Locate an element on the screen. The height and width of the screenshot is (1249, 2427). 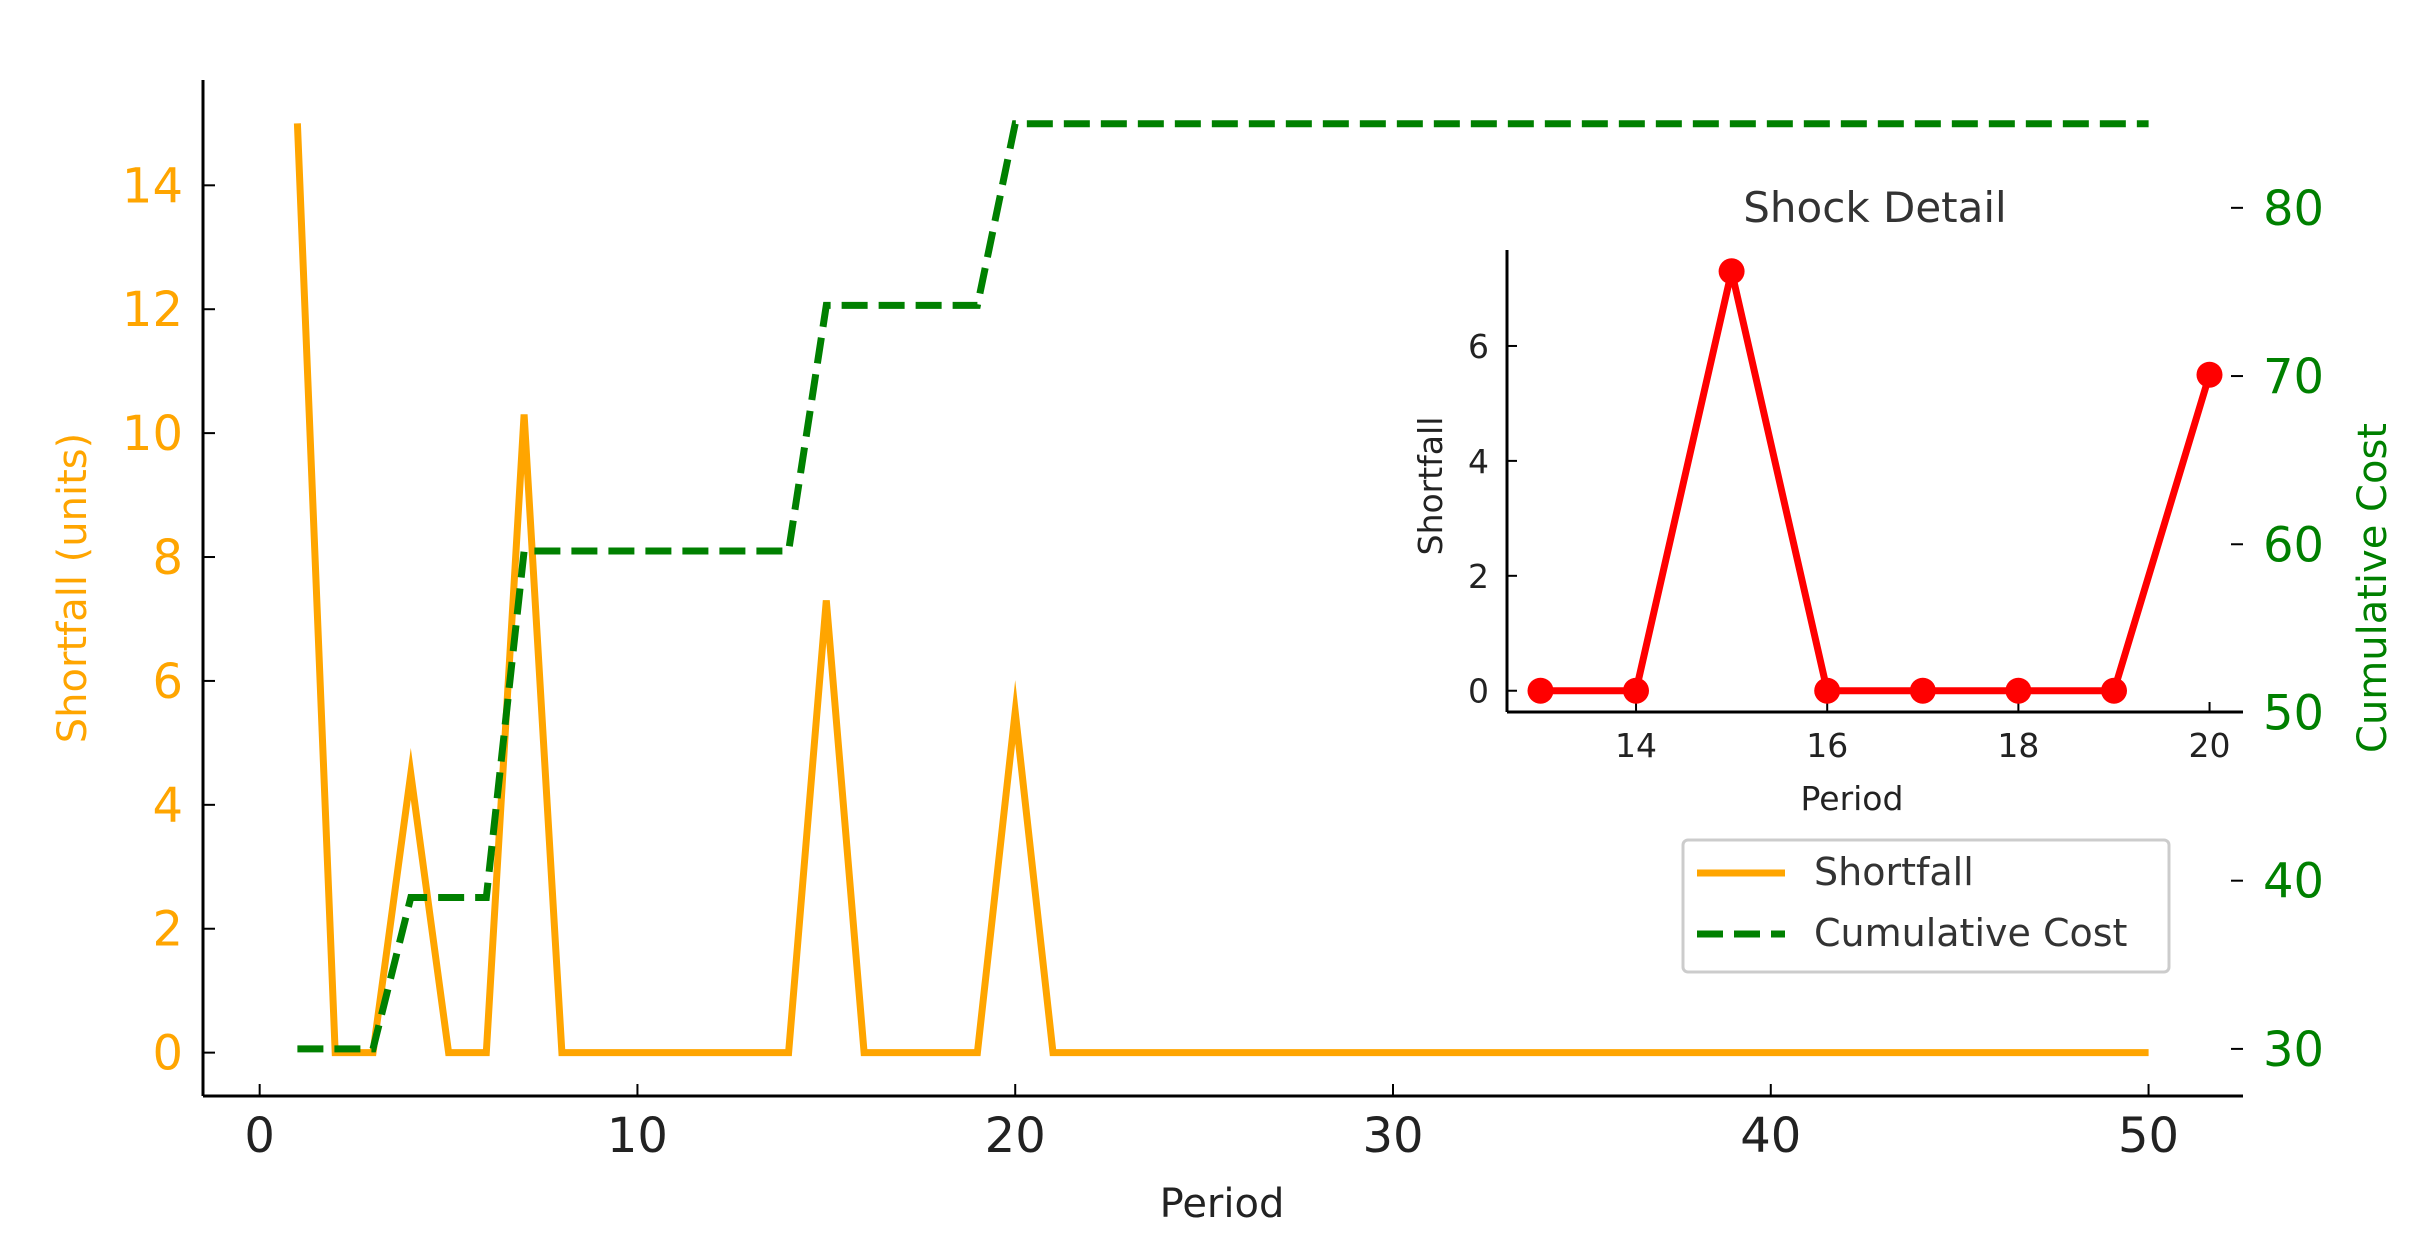
legend: Shortfall Cumulative Cost is located at coordinates (1926, 906).